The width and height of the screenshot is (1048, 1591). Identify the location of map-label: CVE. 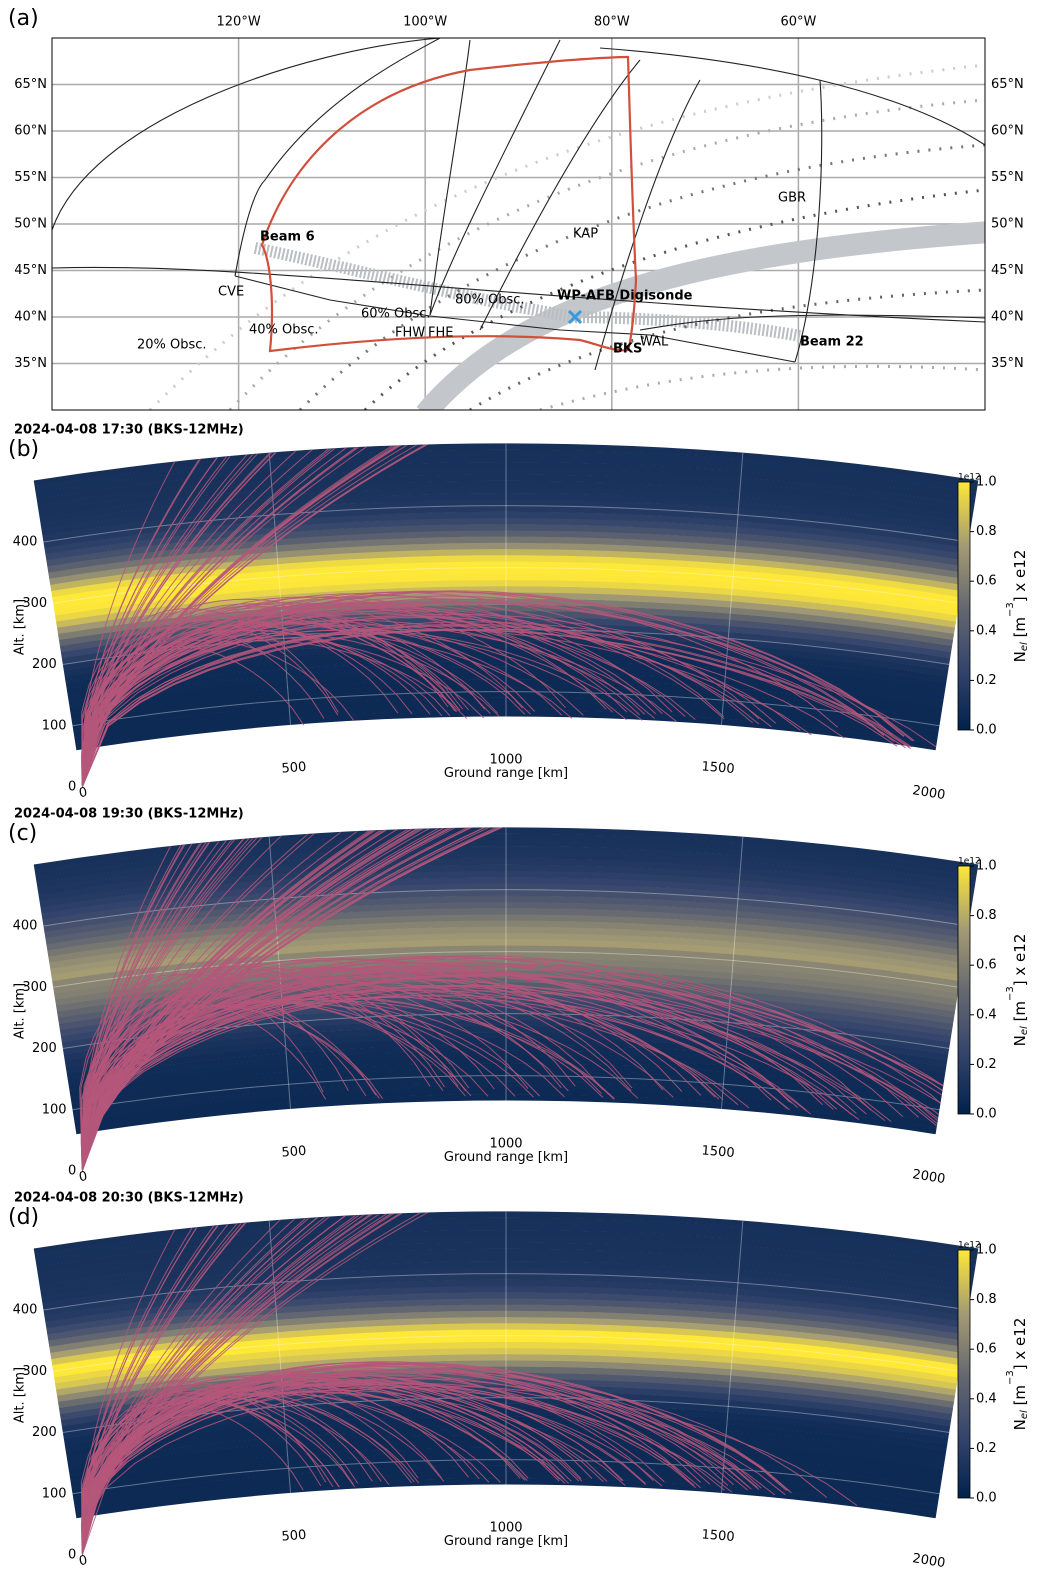
(231, 292).